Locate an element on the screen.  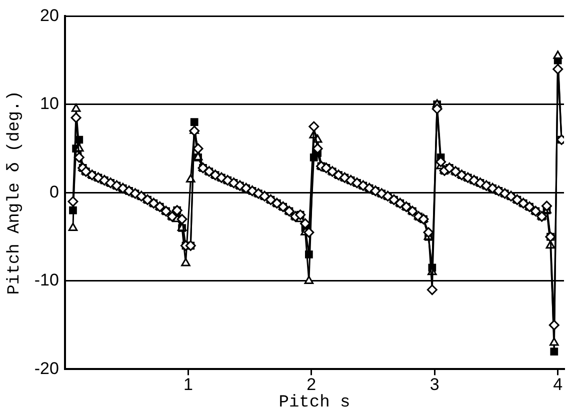
x-tick-label: 2 is located at coordinates (311, 384).